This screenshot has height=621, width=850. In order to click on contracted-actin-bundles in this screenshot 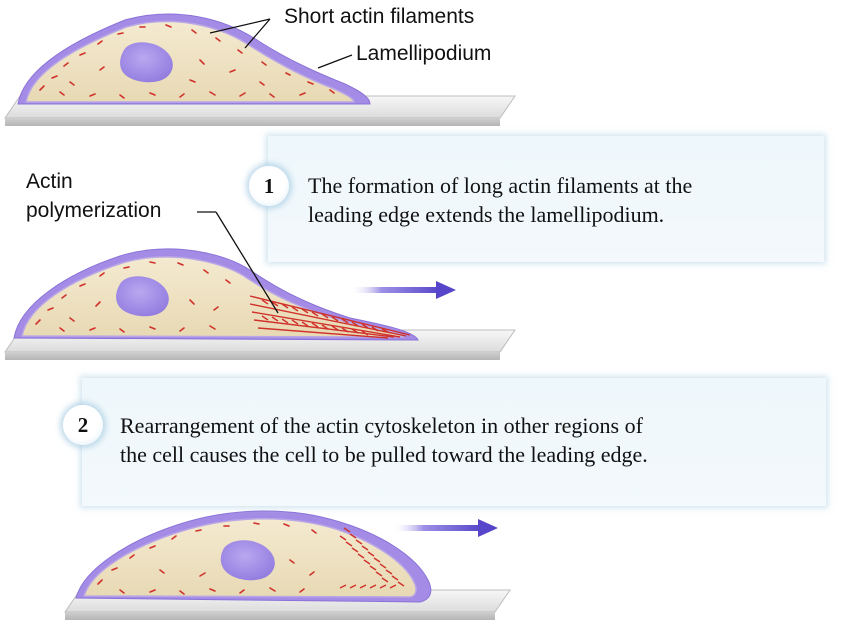, I will do `click(372, 558)`.